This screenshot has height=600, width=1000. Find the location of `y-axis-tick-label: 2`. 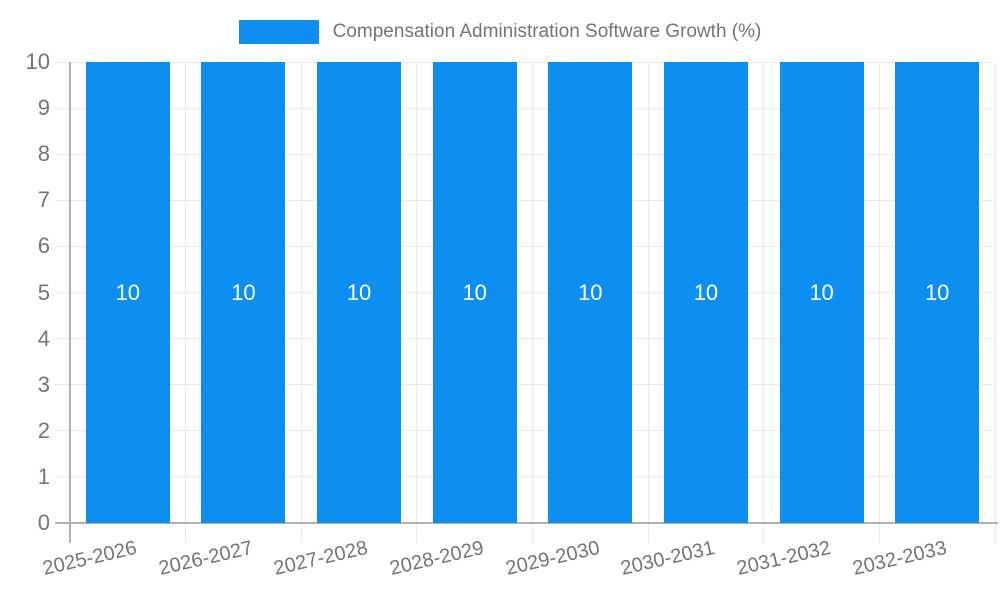

y-axis-tick-label: 2 is located at coordinates (43, 430).